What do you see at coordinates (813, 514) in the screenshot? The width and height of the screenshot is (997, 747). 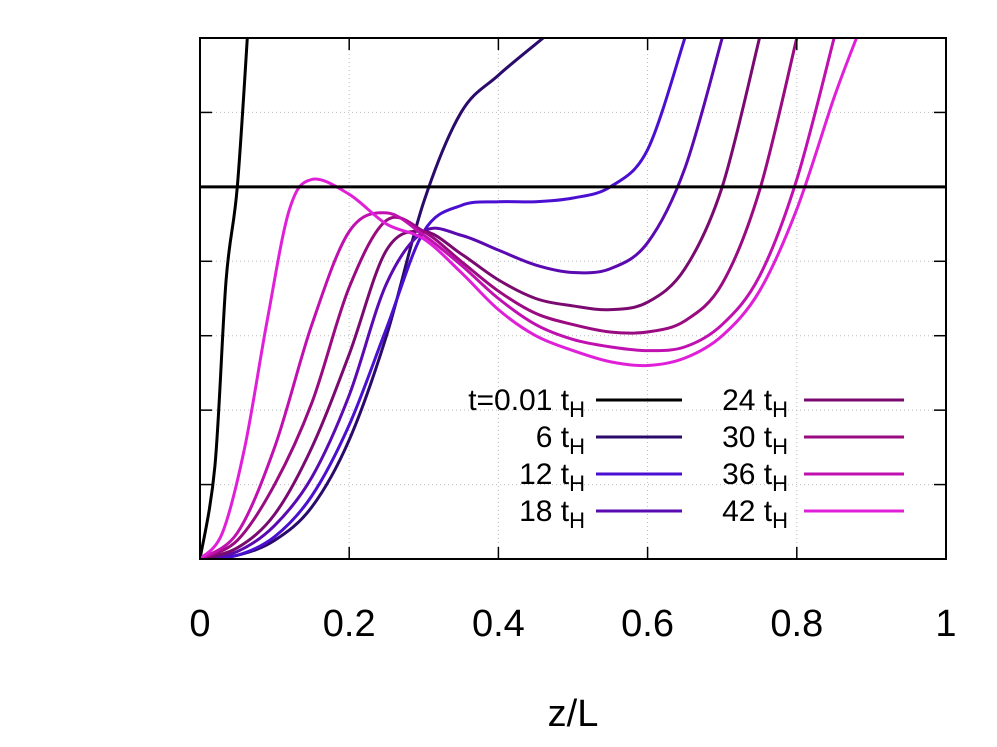 I see `legend-item-7: 42 tH` at bounding box center [813, 514].